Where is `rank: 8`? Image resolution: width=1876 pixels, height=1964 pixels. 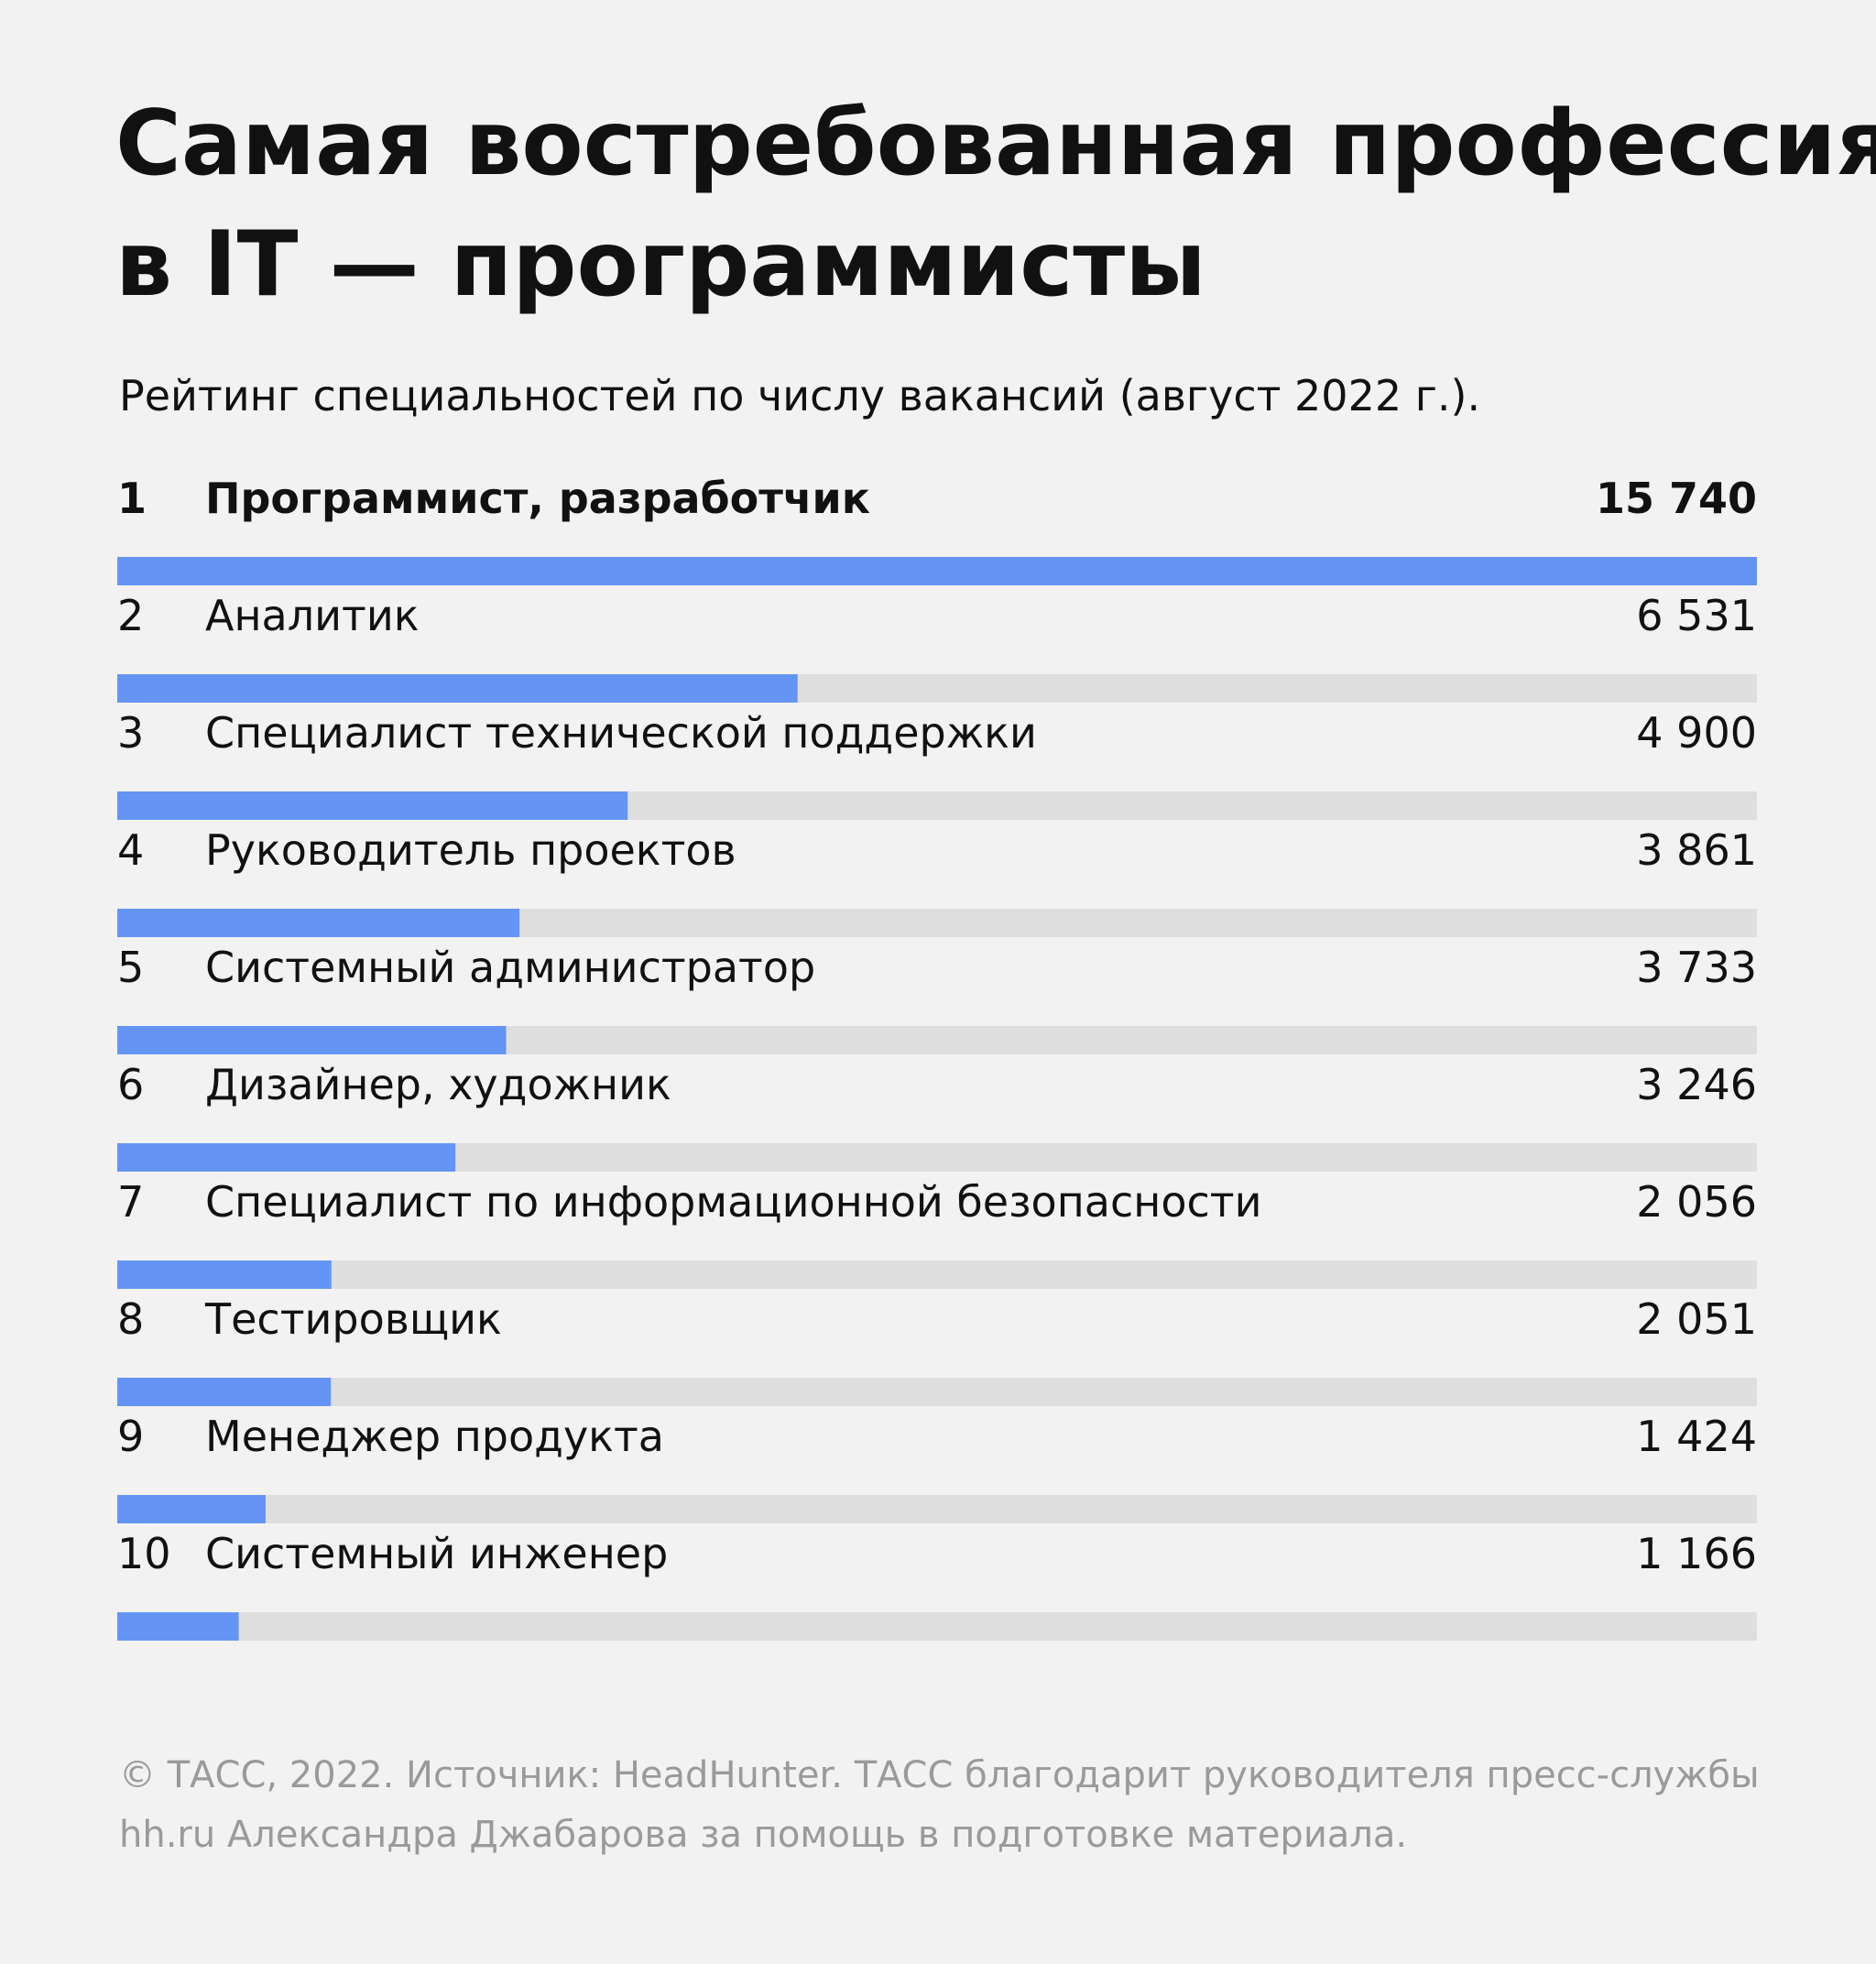 rank: 8 is located at coordinates (130, 1319).